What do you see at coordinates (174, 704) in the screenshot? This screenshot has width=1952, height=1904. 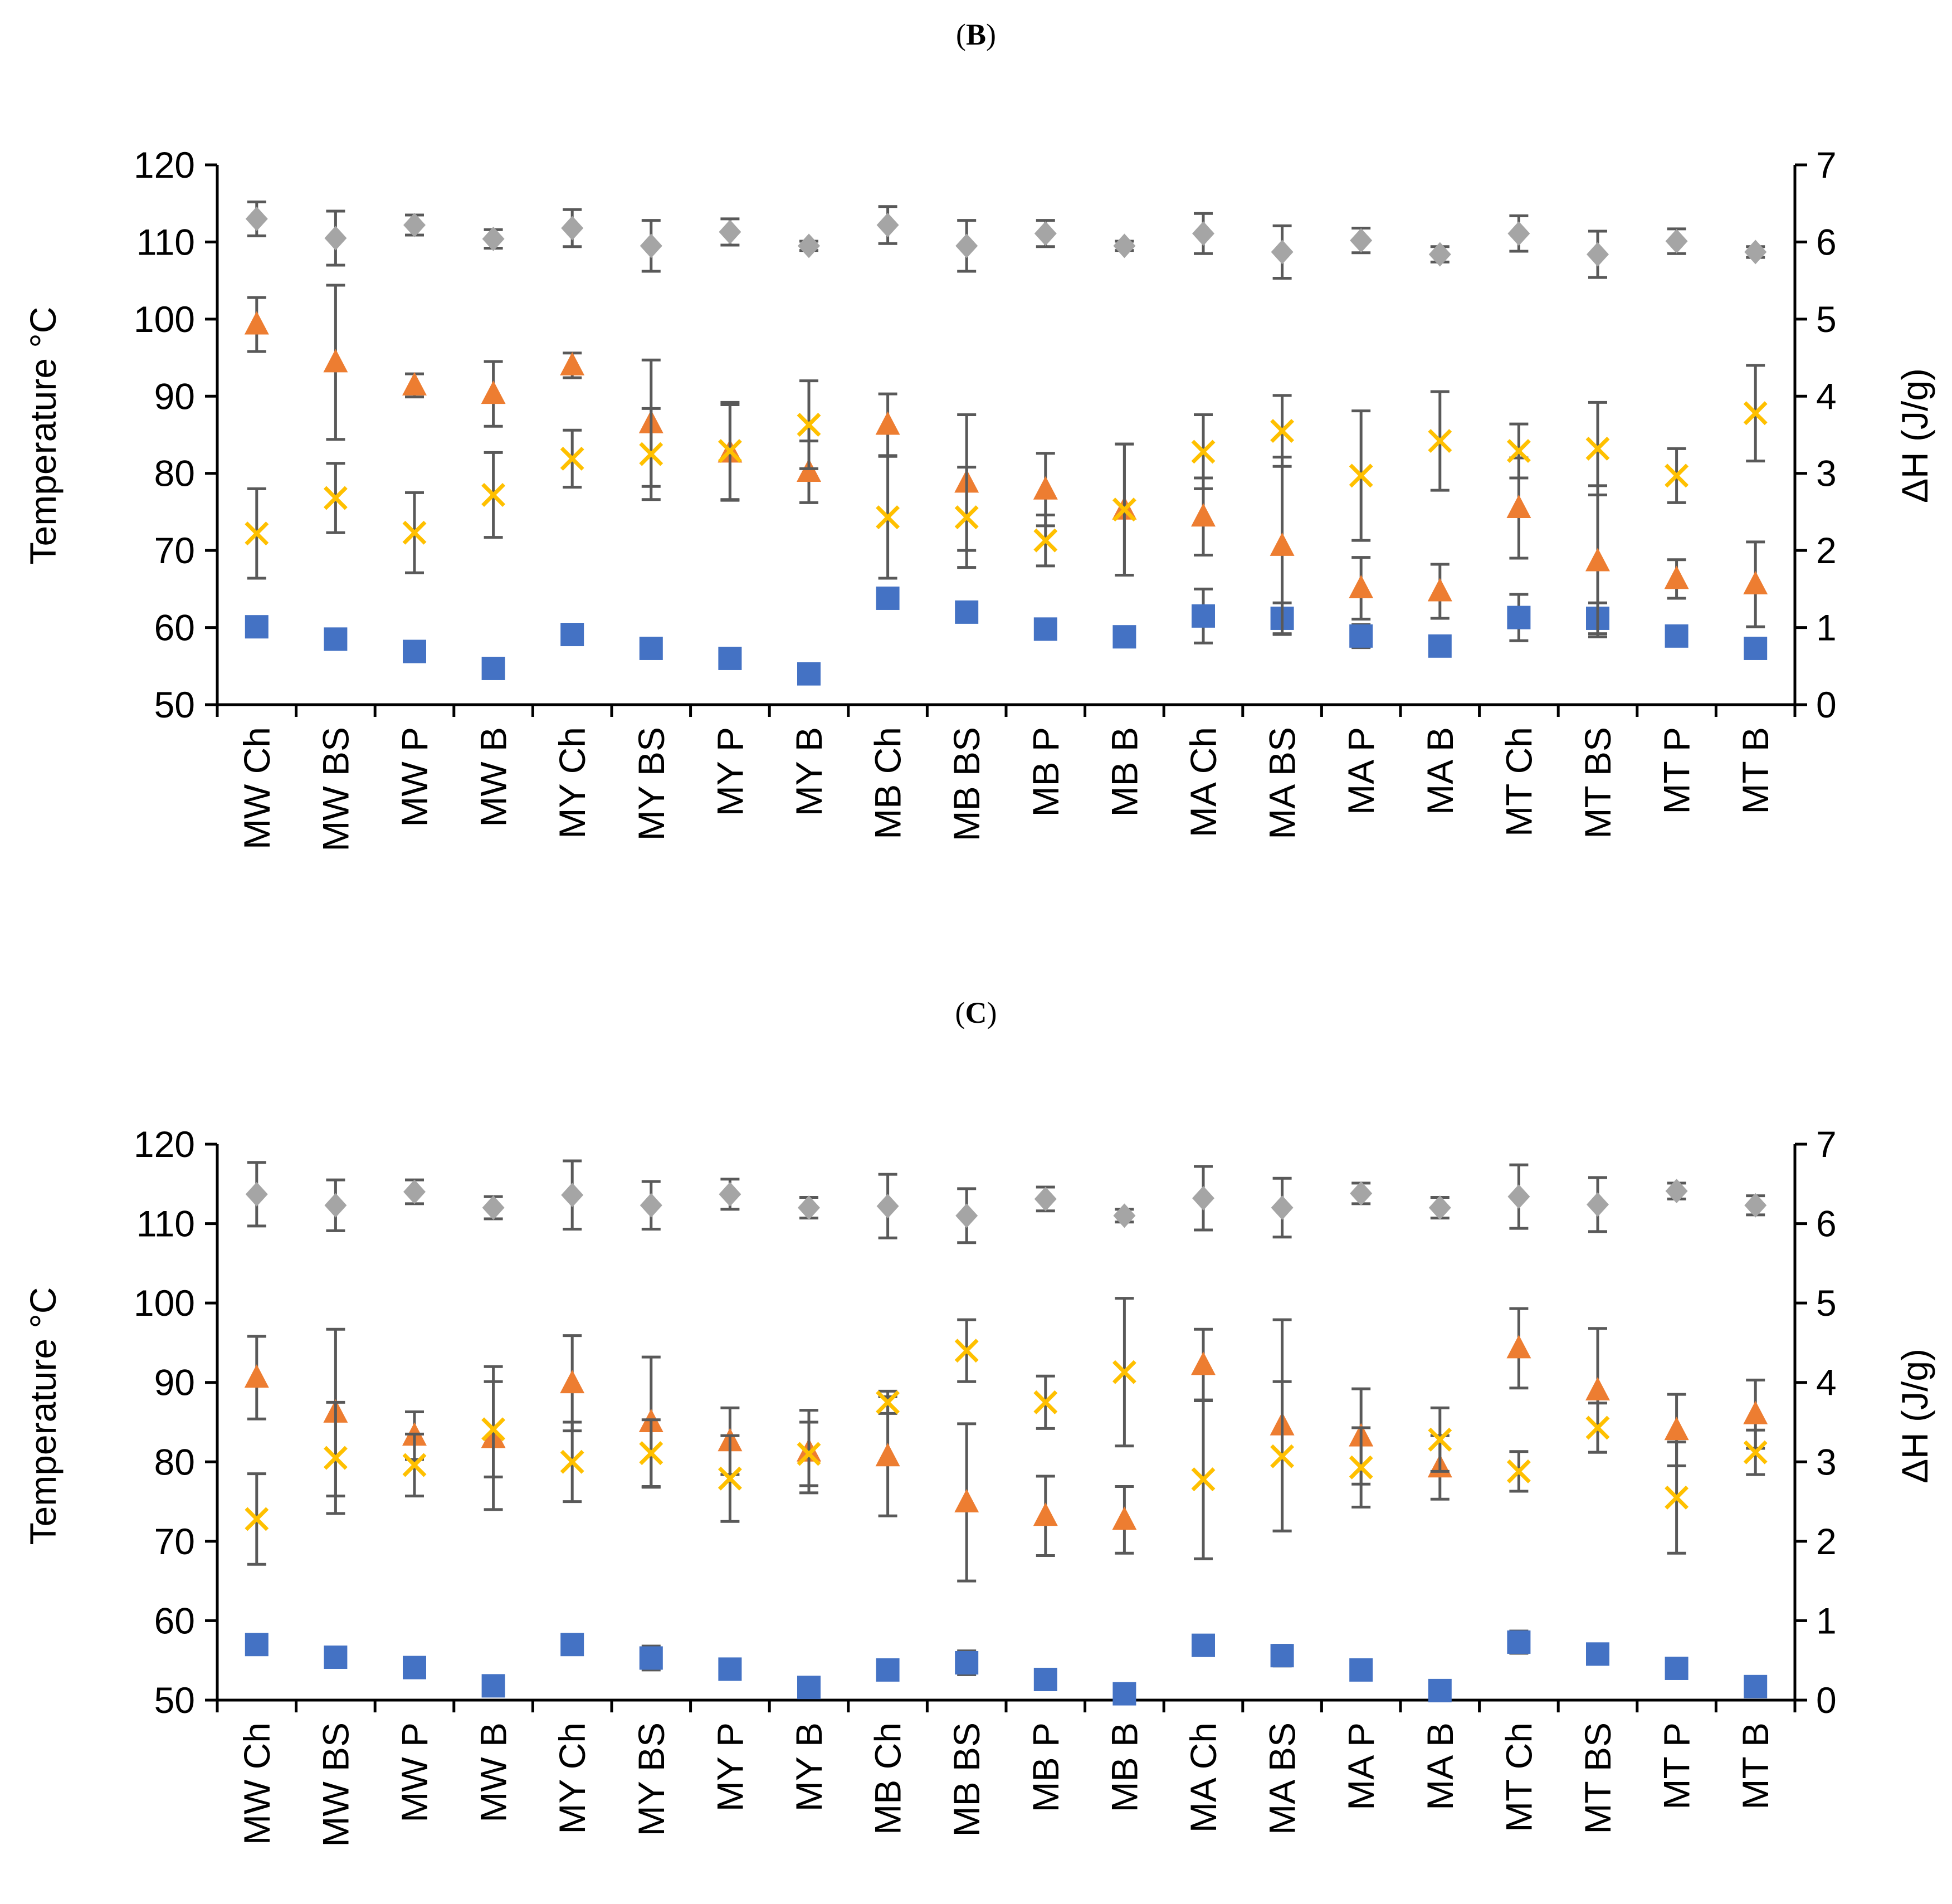 I see `panel-b-y-tick-label: 50` at bounding box center [174, 704].